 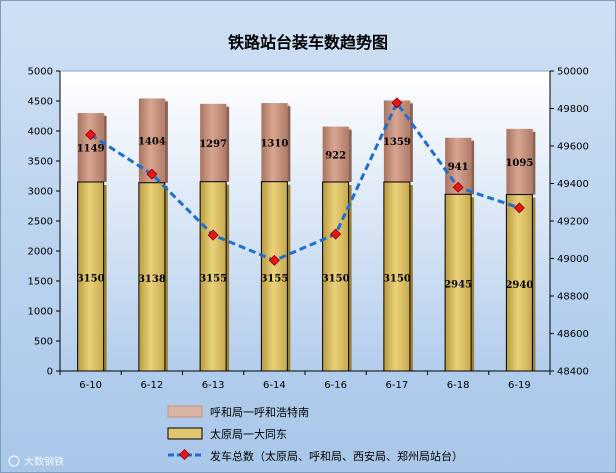 What do you see at coordinates (213, 385) in the screenshot?
I see `x-tick-label: 6-13` at bounding box center [213, 385].